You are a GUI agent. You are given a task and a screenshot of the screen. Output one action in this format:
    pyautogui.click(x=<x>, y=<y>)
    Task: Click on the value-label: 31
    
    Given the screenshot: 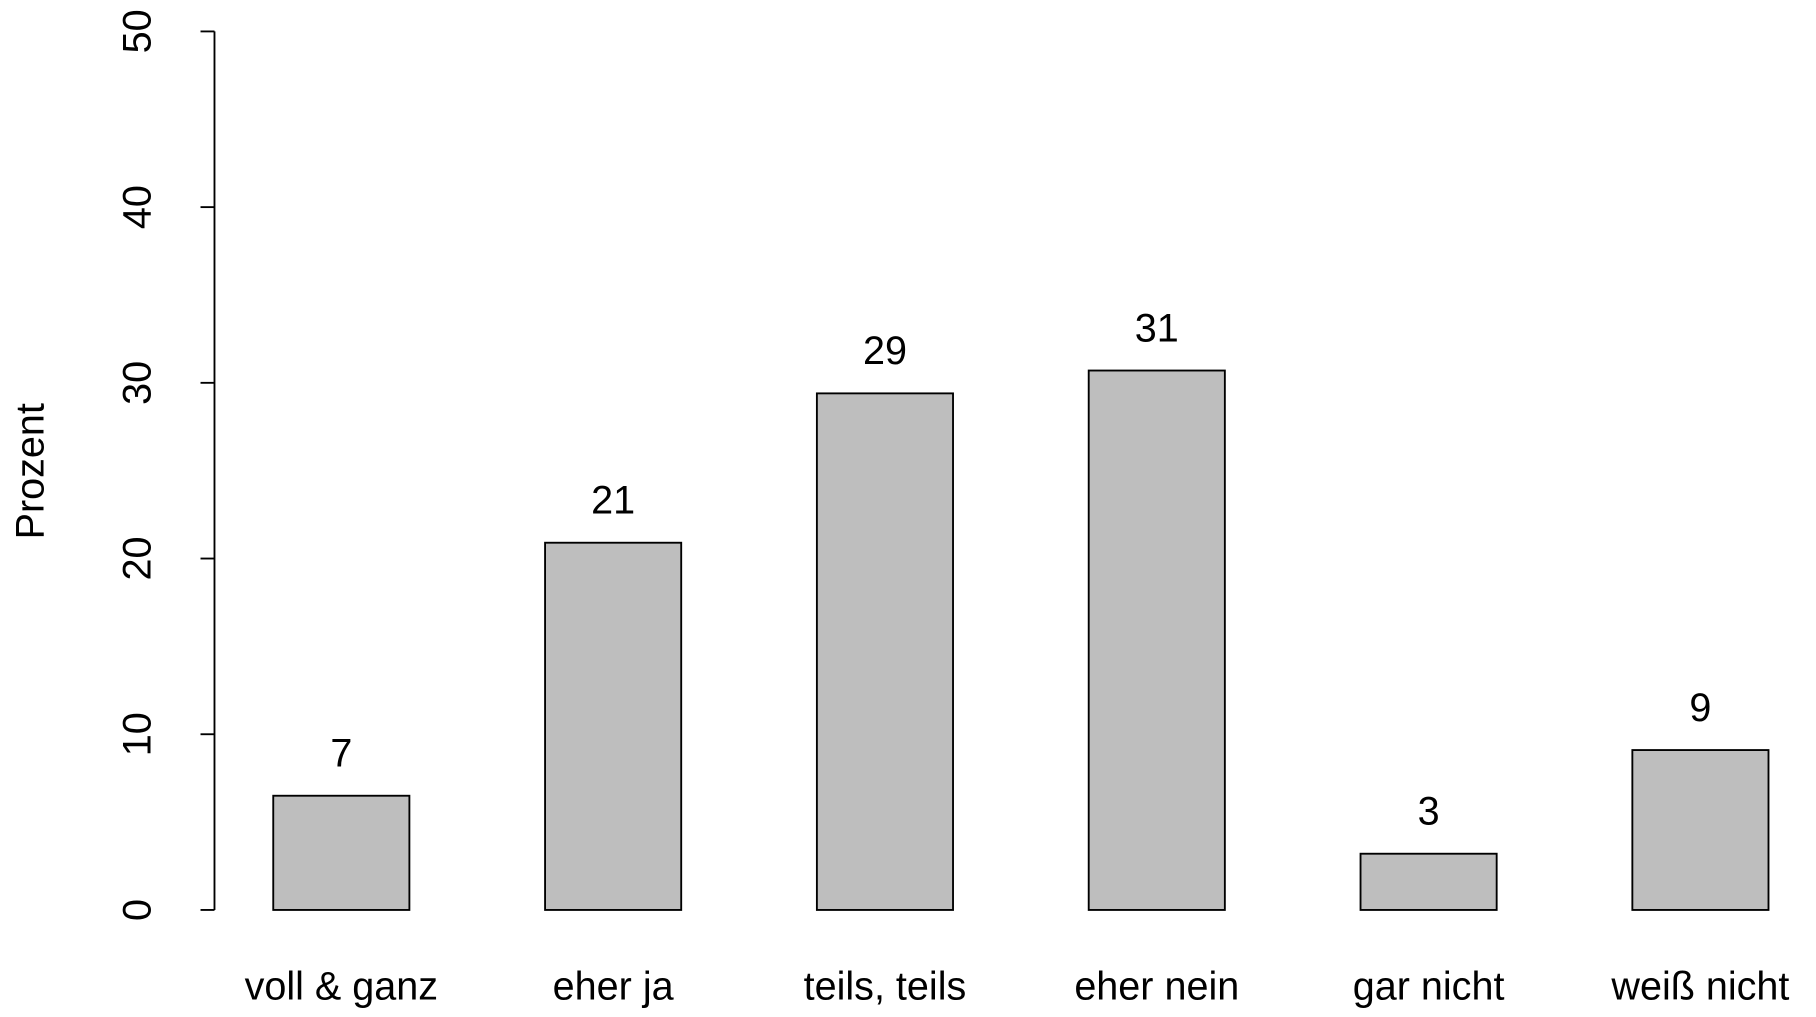 What is the action you would take?
    pyautogui.click(x=1157, y=328)
    